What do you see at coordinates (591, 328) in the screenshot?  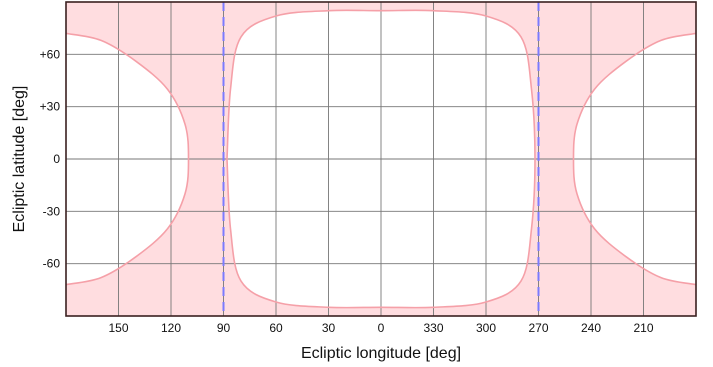 I see `x-tick-label: 240` at bounding box center [591, 328].